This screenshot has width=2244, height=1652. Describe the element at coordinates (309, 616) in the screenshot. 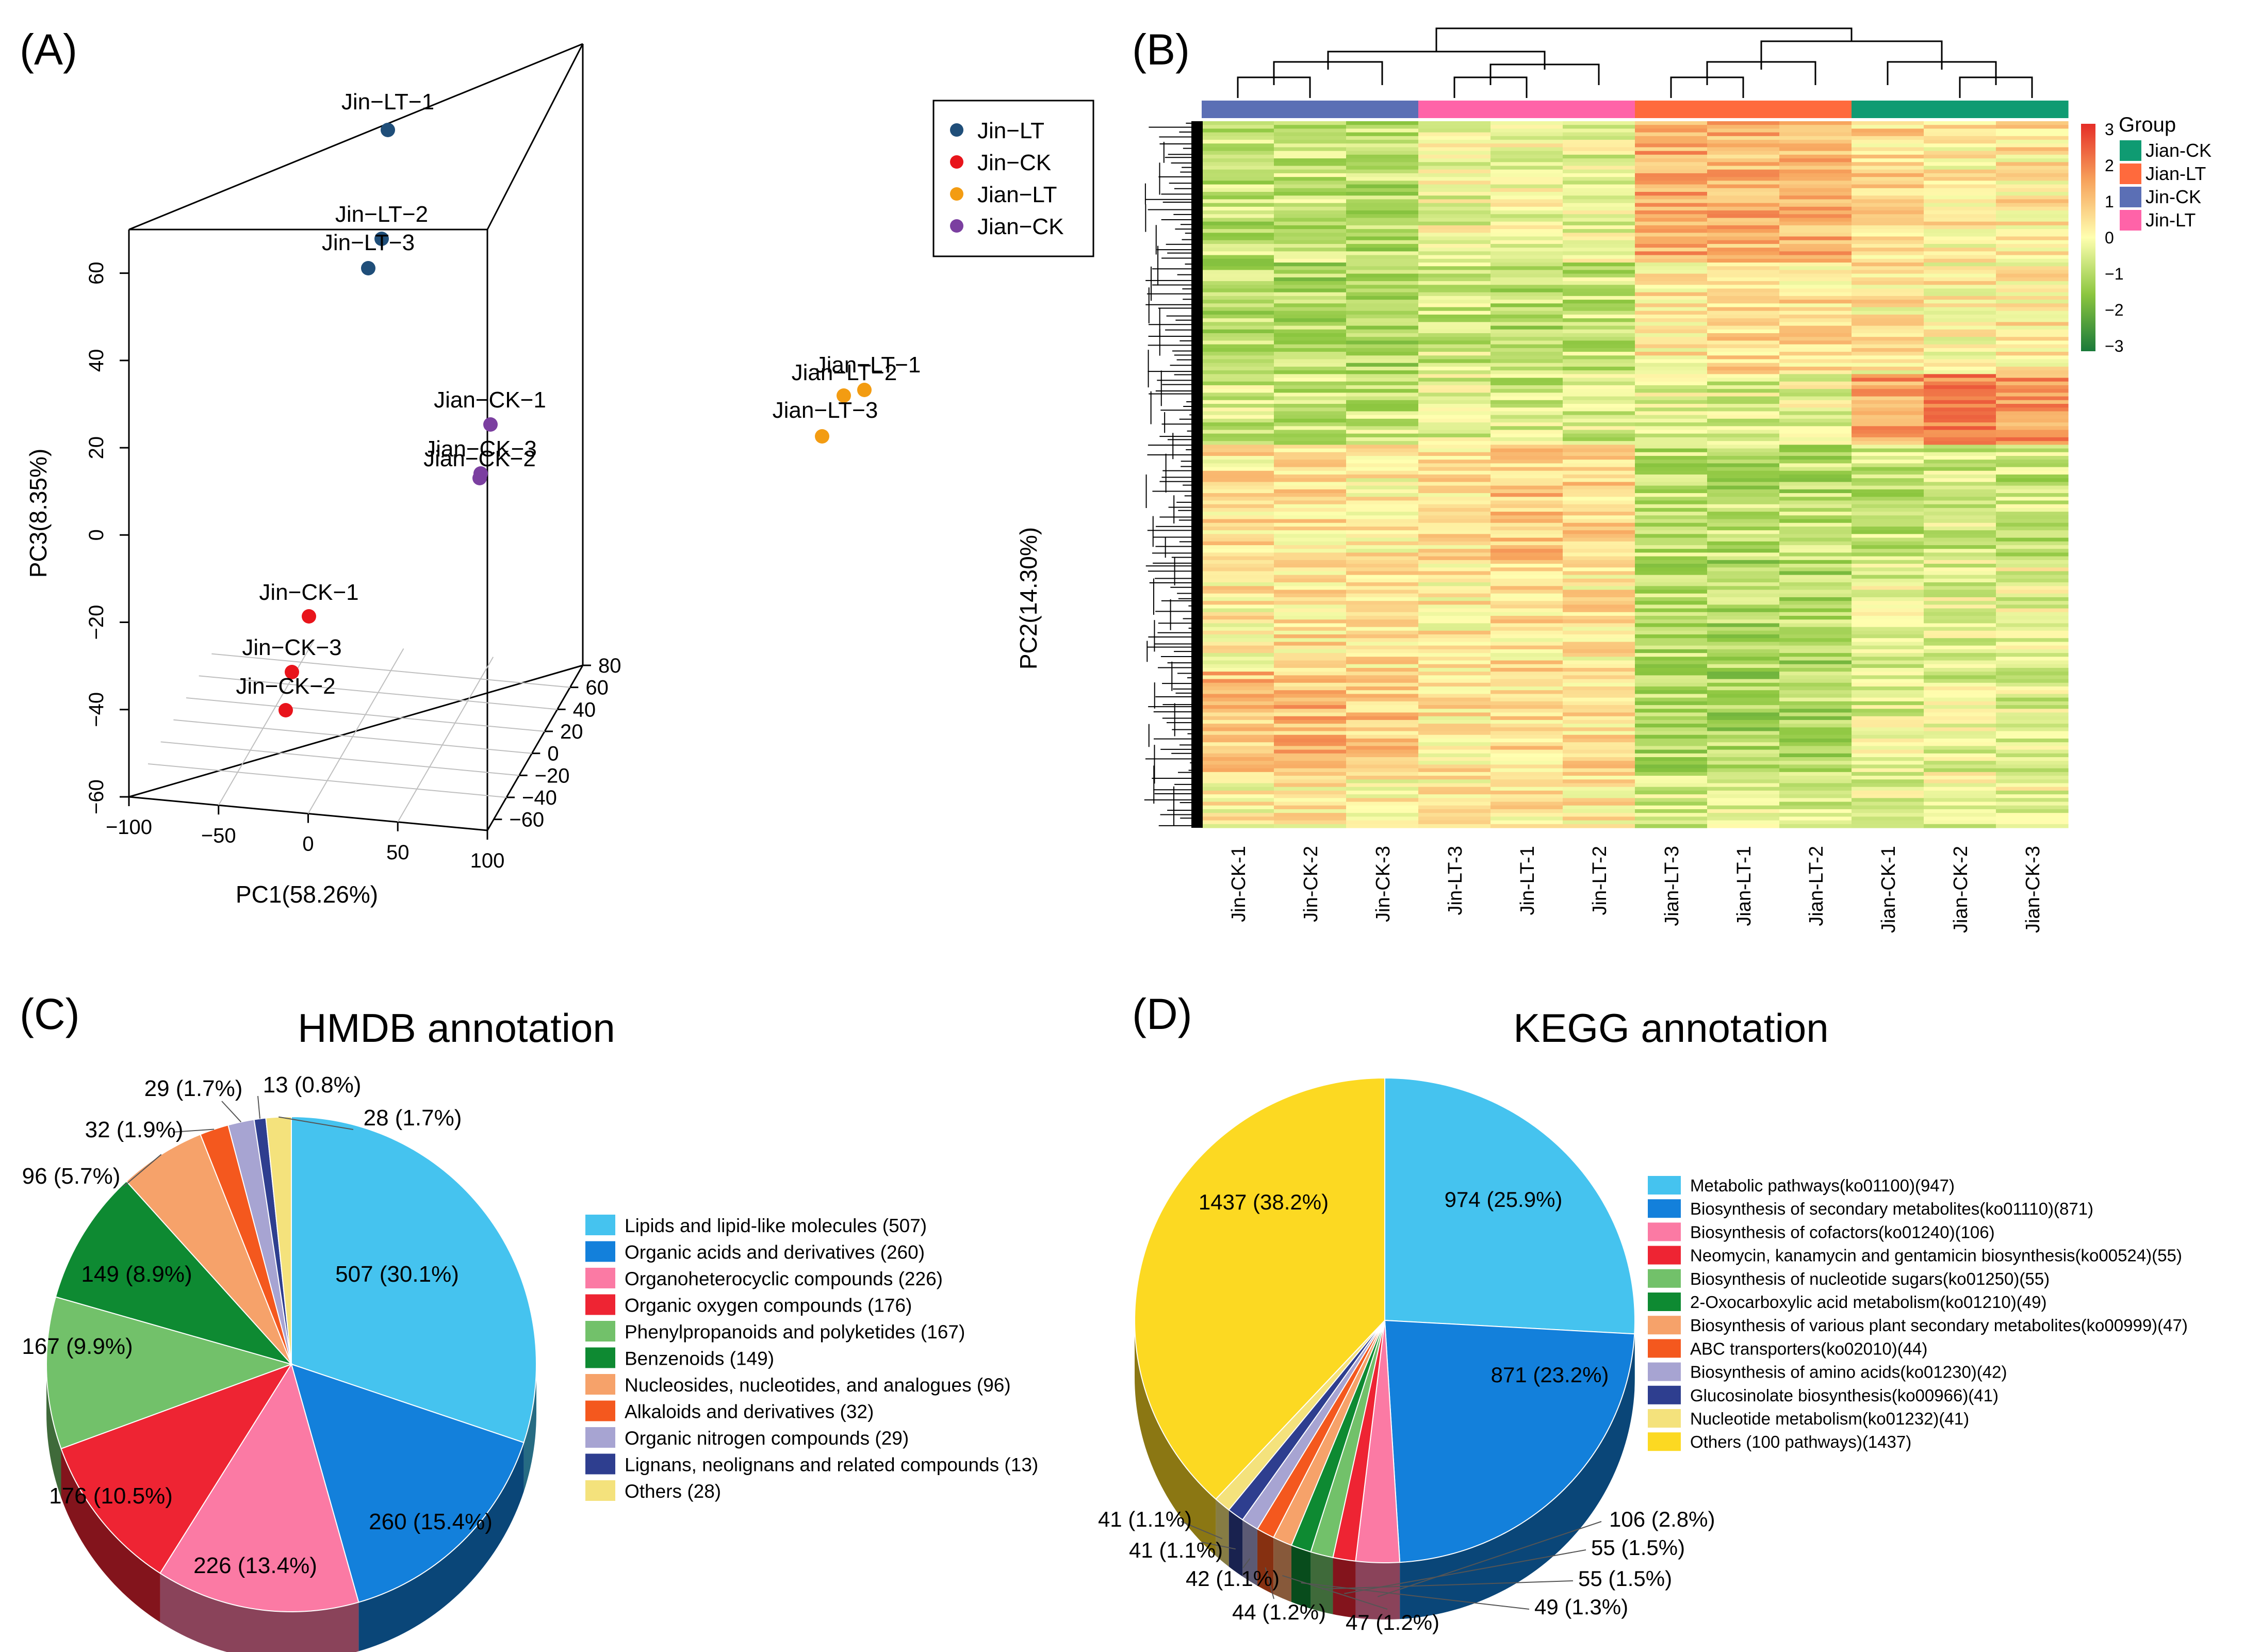

I see `pca-point` at that location.